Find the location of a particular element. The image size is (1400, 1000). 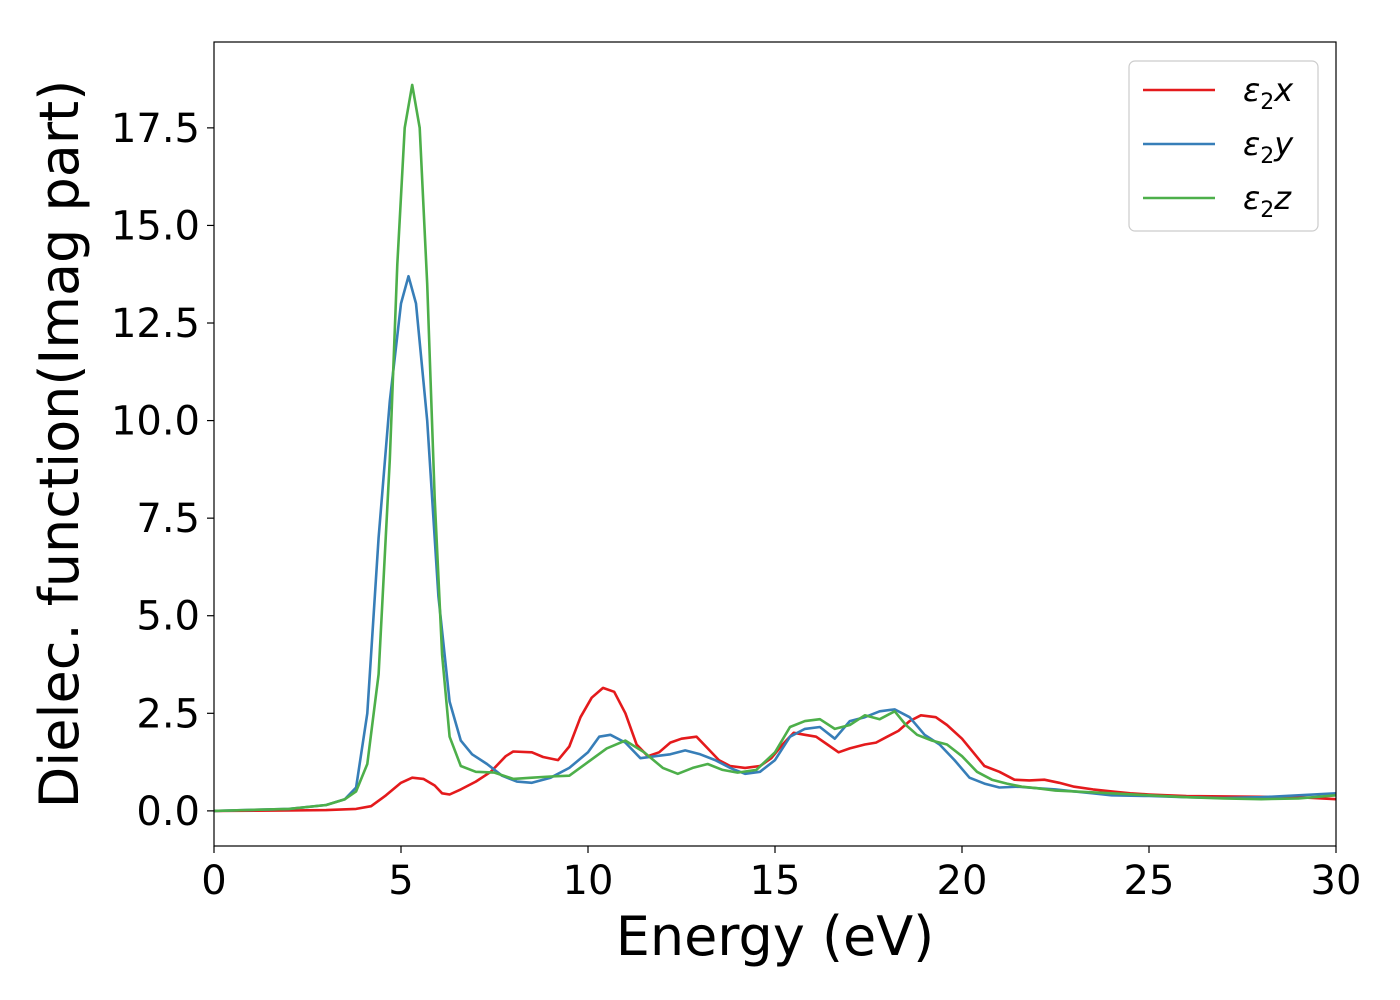

legend: ε2x ε2y ε2z is located at coordinates (1223, 146).